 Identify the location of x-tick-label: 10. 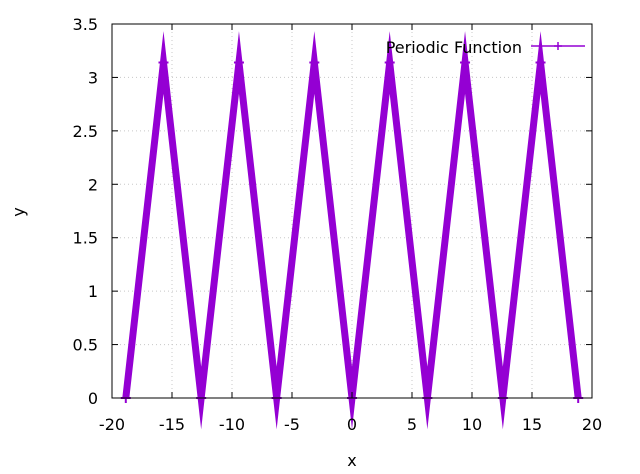
(472, 424).